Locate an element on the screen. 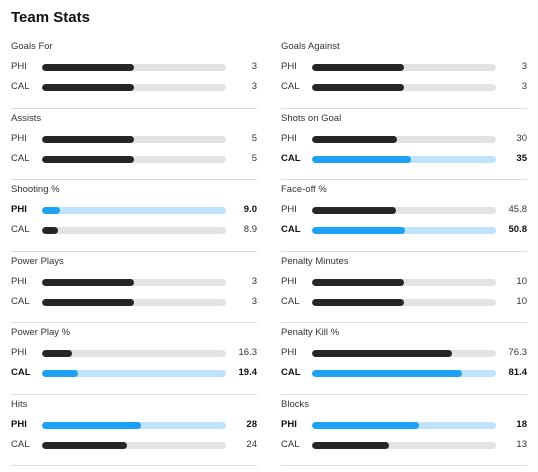 The width and height of the screenshot is (538, 472). stat-label: Shots on Goal is located at coordinates (311, 118).